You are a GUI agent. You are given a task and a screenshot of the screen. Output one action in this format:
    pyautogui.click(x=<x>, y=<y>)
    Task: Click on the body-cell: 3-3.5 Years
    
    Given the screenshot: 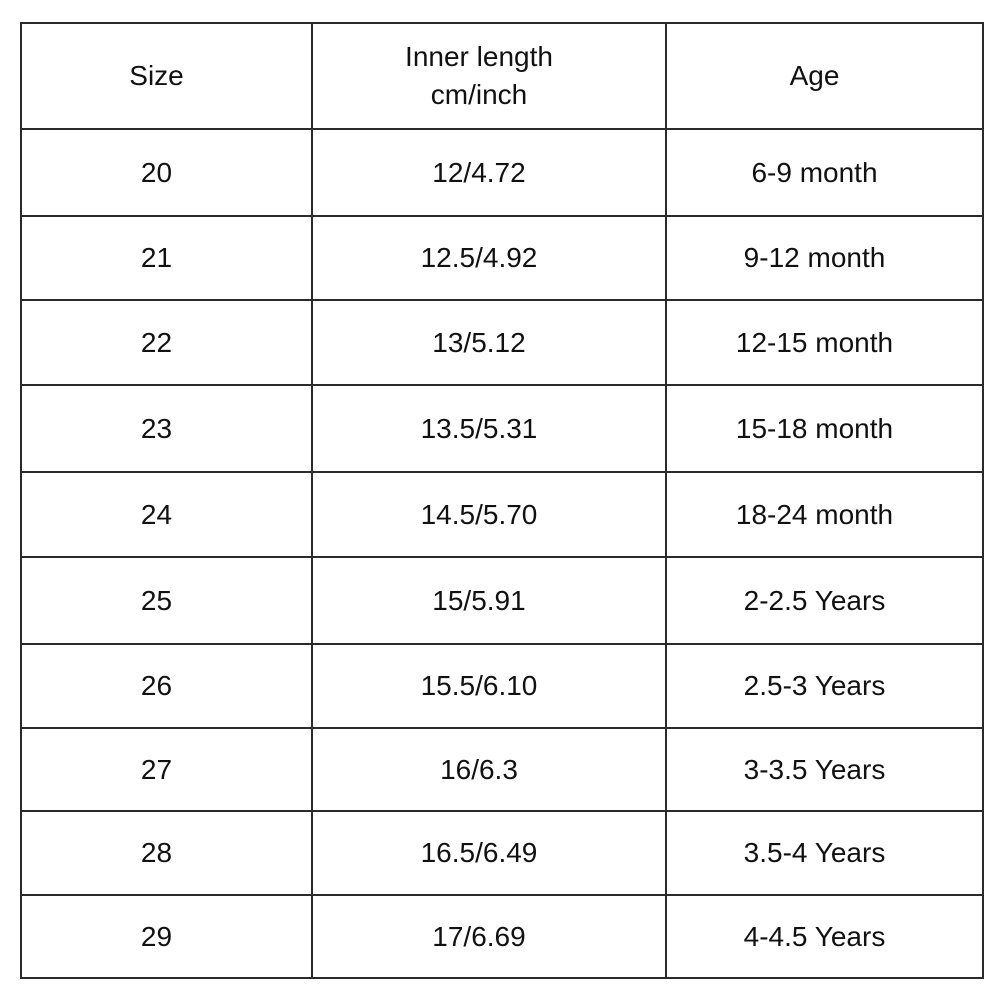 What is the action you would take?
    pyautogui.click(x=814, y=769)
    